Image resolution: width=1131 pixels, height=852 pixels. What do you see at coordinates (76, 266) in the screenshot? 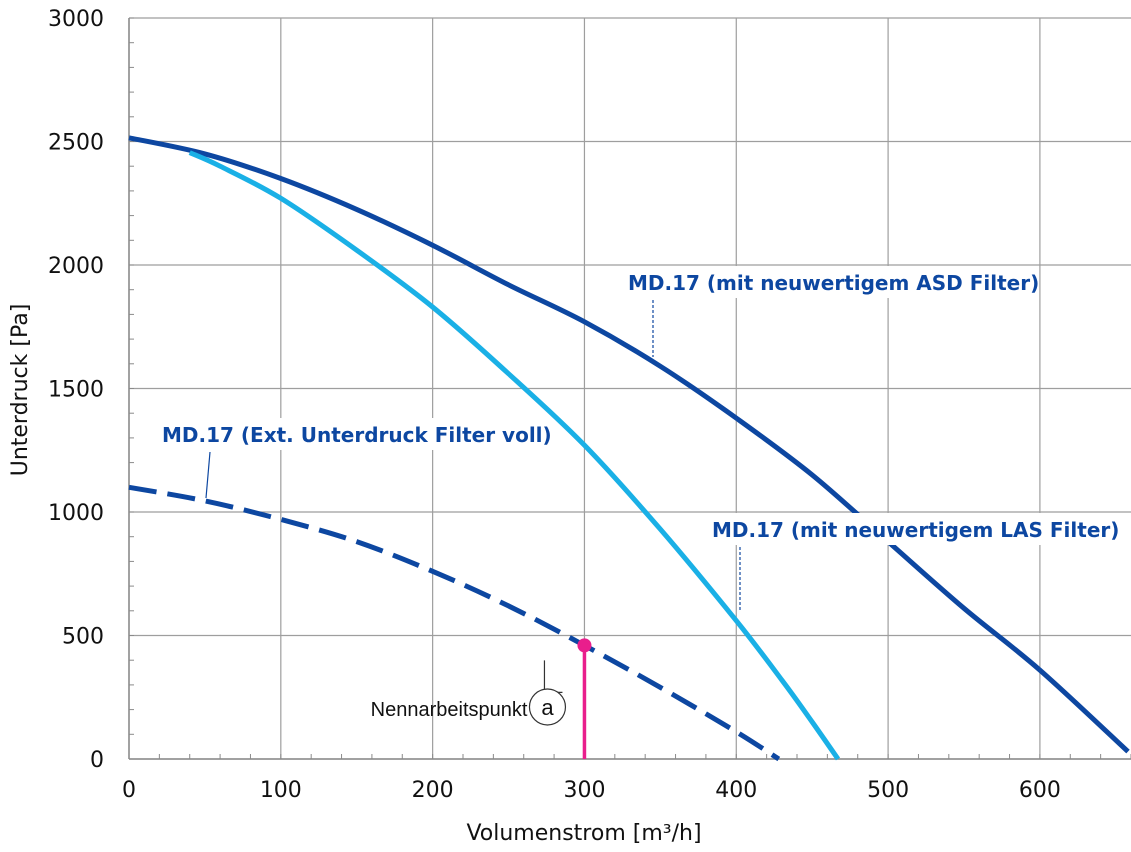
I see `y-tick-label: 2000` at bounding box center [76, 266].